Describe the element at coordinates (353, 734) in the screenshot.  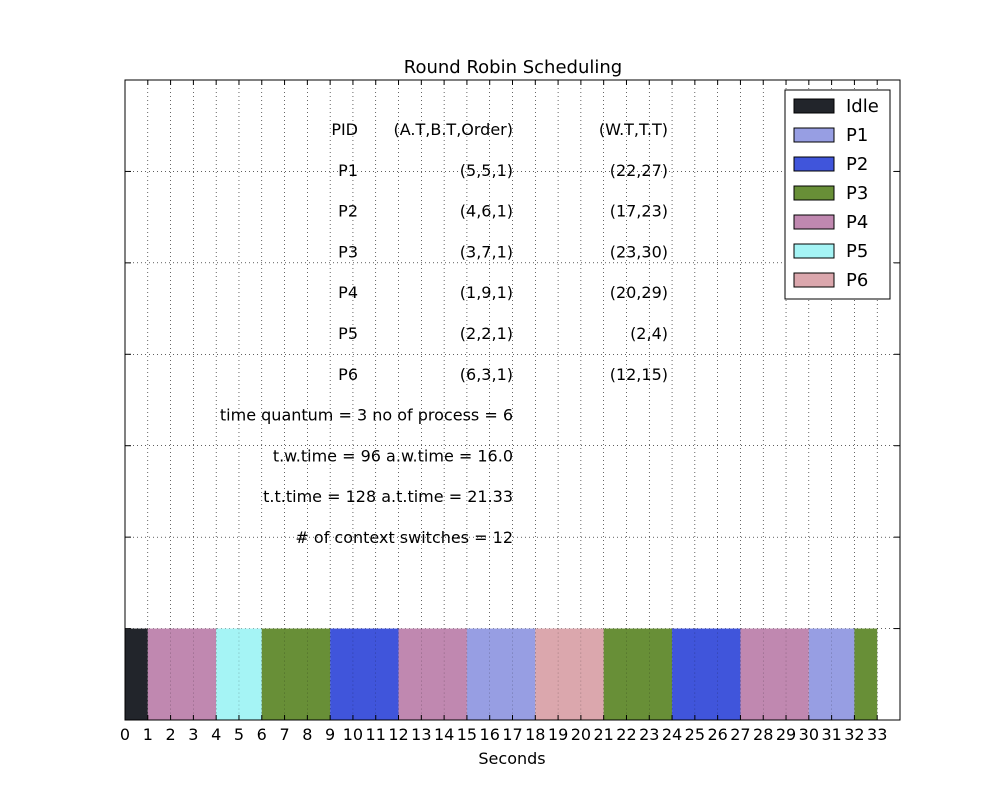
I see `x-tick-label: 10` at that location.